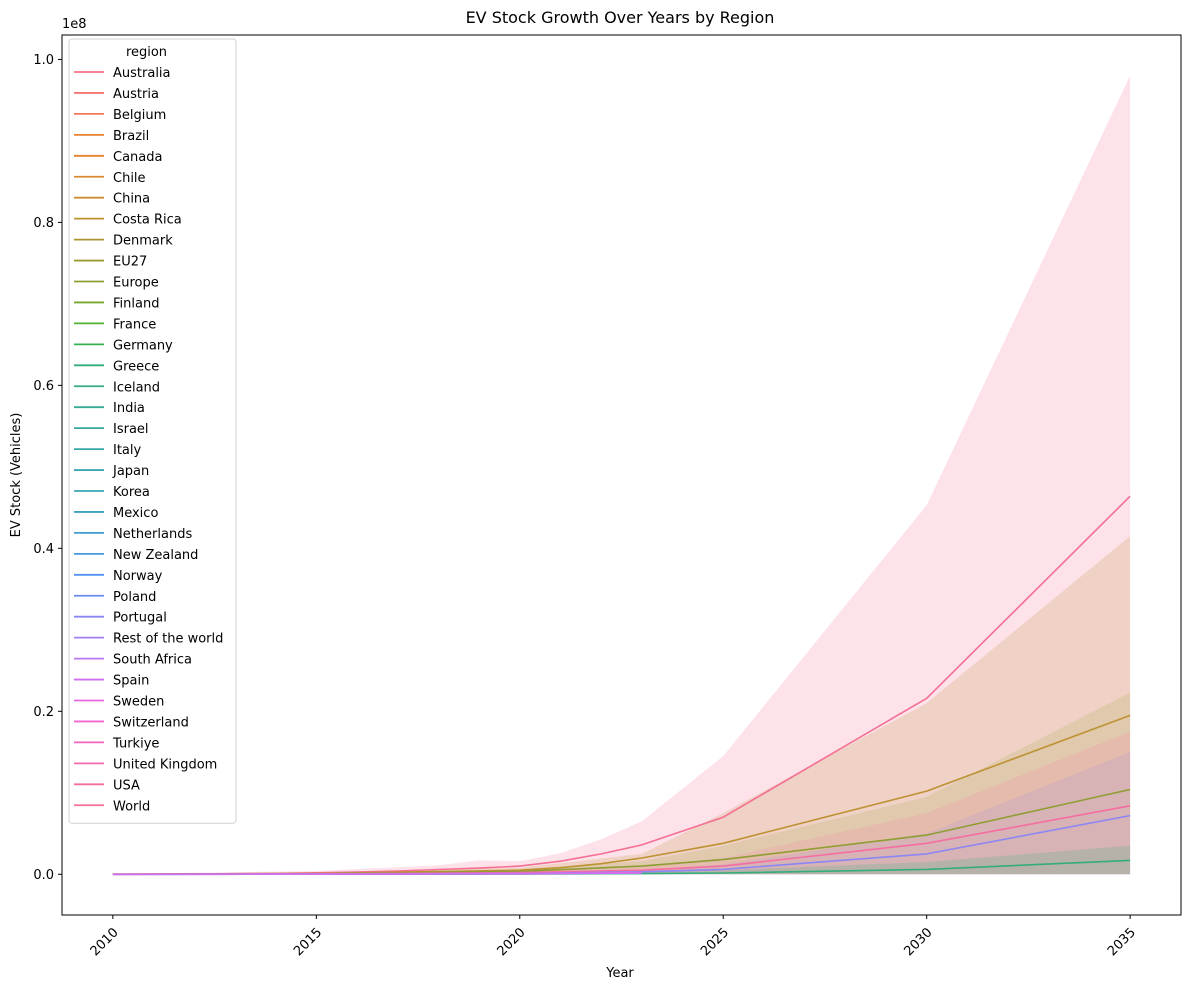 The height and width of the screenshot is (993, 1189). I want to click on legend-label-germany: Germany, so click(143, 345).